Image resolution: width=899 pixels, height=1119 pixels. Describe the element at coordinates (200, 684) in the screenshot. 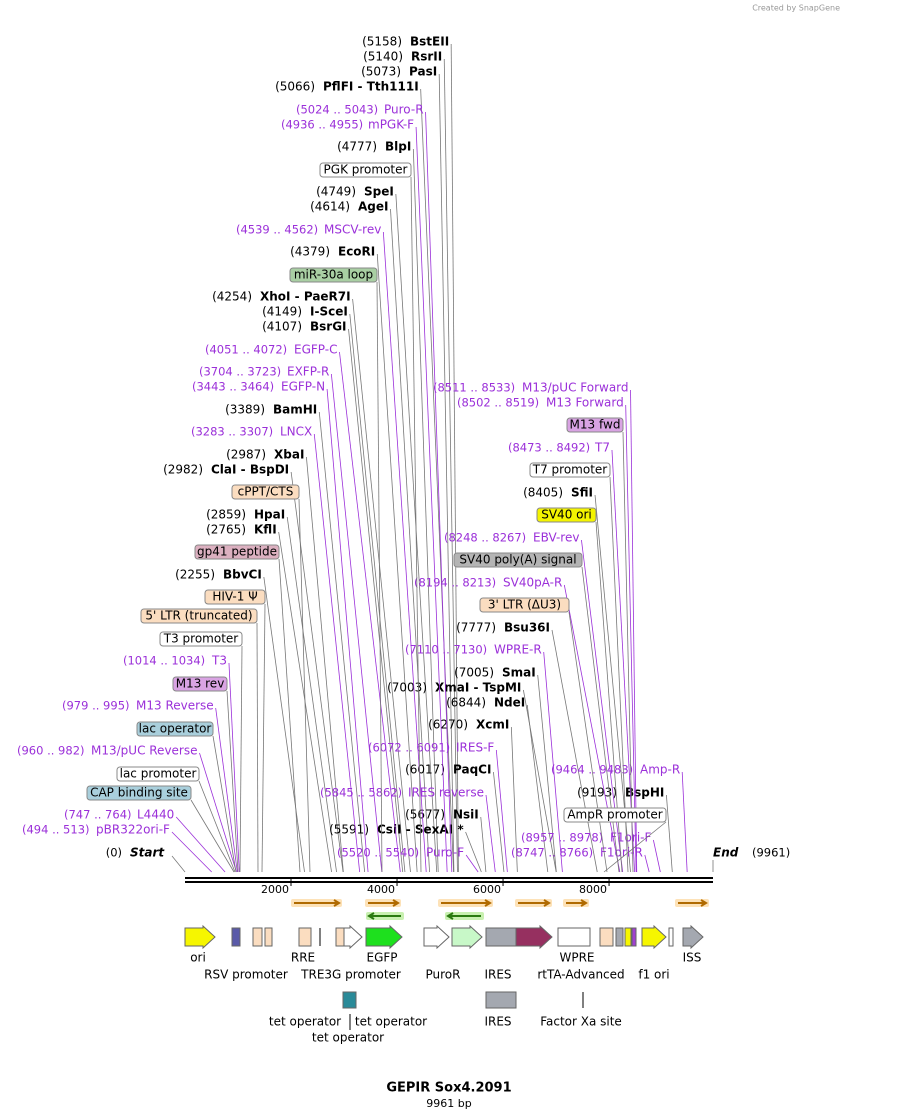

I see `feature-label: M13 rev` at that location.